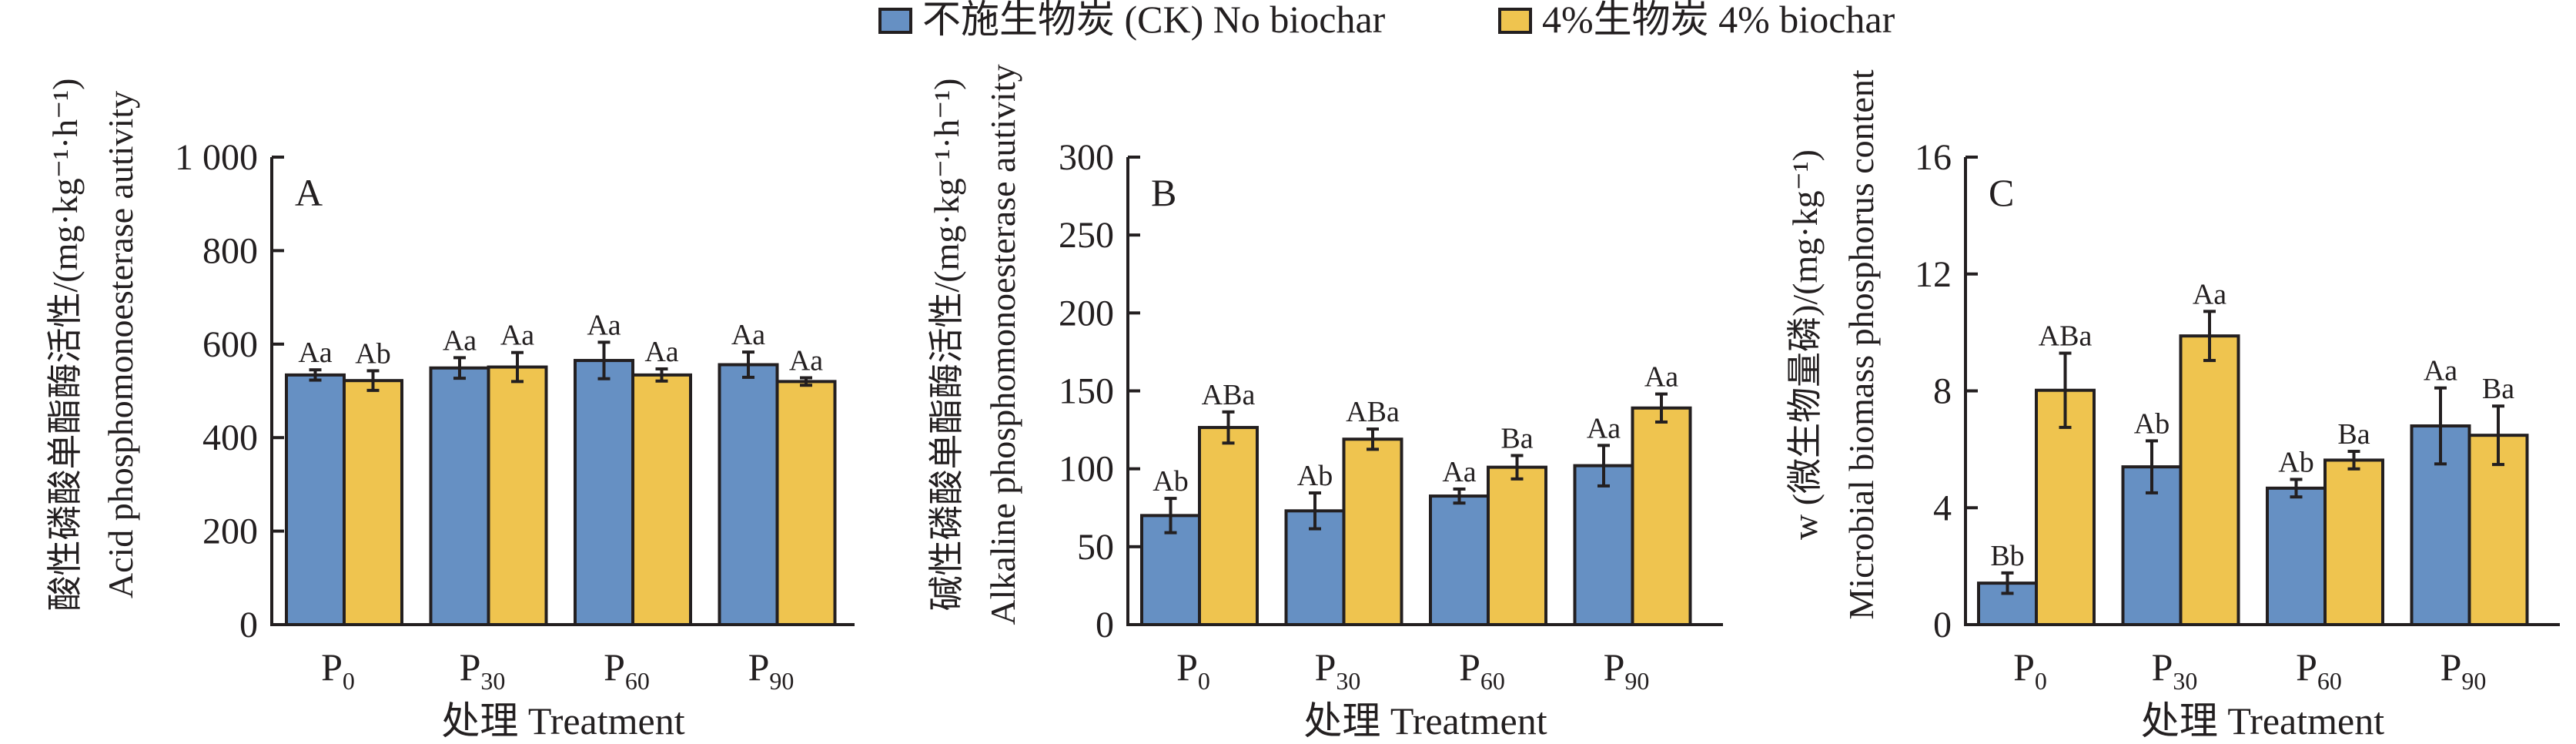  What do you see at coordinates (217, 157) in the screenshot?
I see `y-tick-label: 1 000` at bounding box center [217, 157].